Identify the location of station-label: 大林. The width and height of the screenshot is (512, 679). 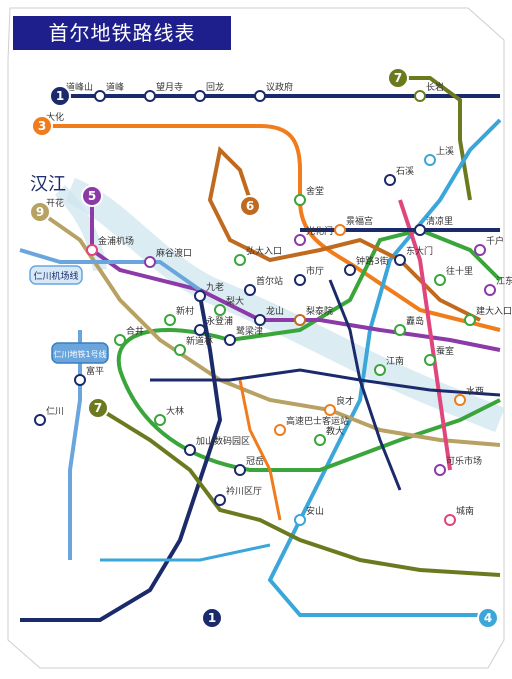
(175, 411).